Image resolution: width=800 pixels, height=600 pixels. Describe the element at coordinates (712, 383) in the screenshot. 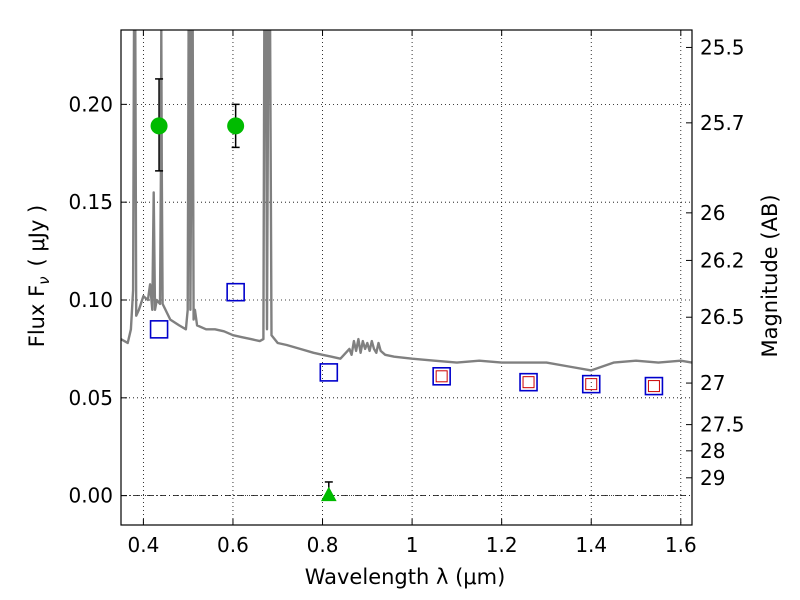

I see `mag-tick-label: 27` at that location.